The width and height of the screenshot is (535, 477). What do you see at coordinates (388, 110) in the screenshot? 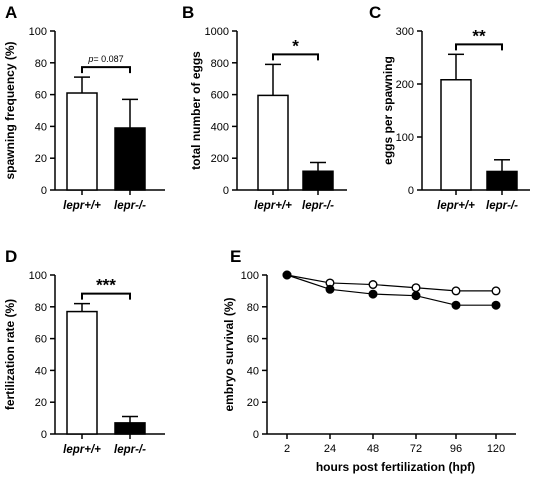
I see `y-axis-title: eggs per spawning` at bounding box center [388, 110].